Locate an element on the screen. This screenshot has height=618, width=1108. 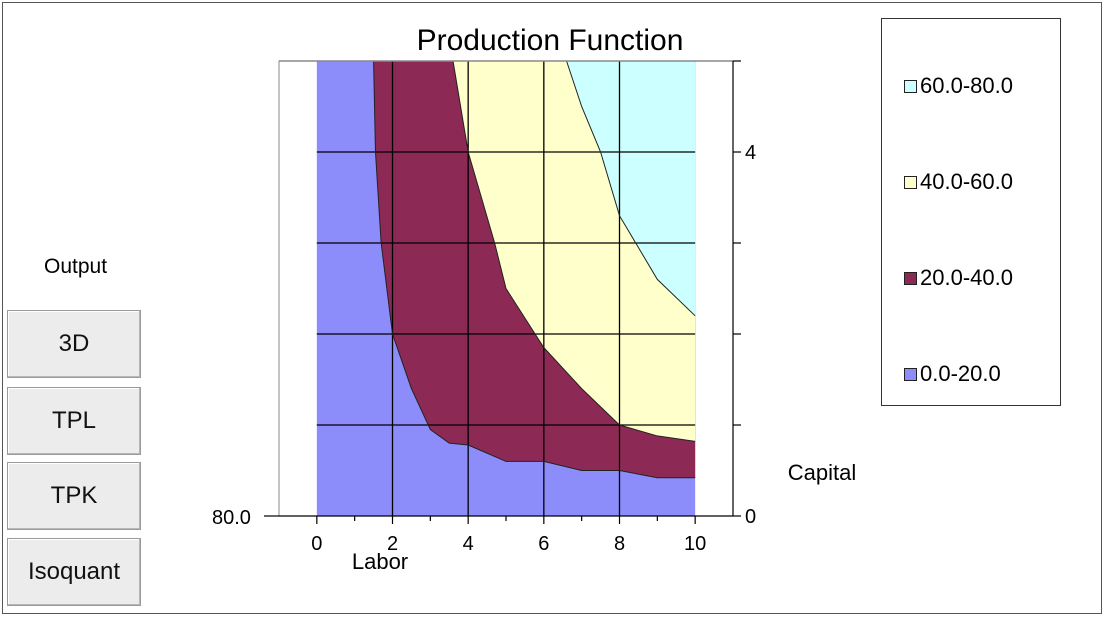
legend-item-60-80: 60.0-80.0 is located at coordinates (958, 86).